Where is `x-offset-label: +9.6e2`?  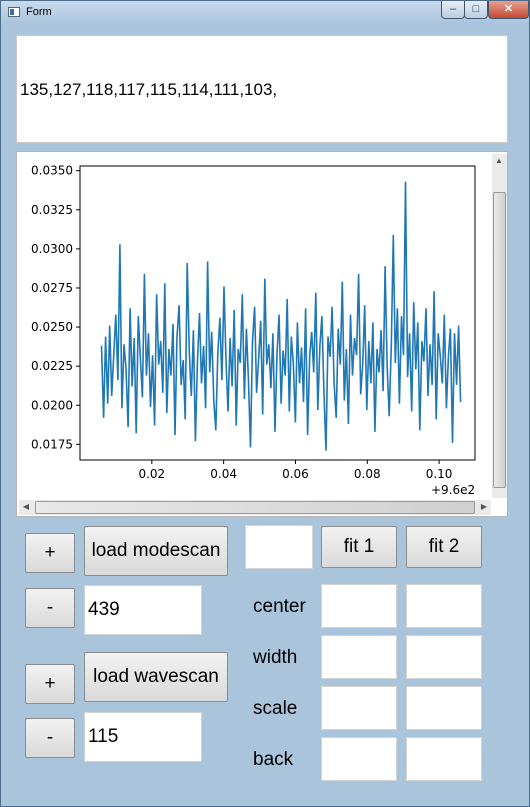 x-offset-label: +9.6e2 is located at coordinates (453, 490).